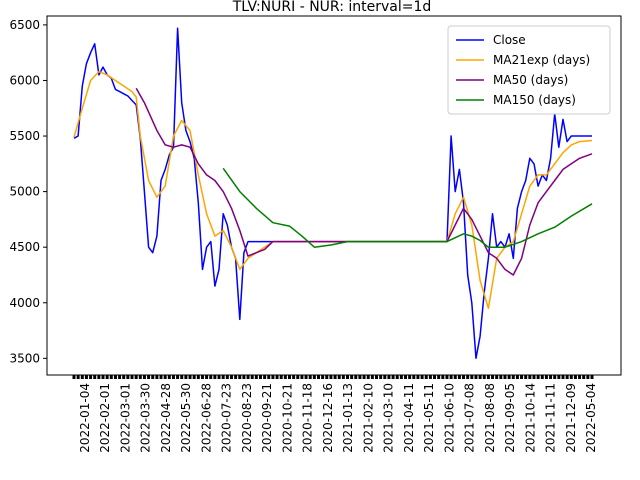 The width and height of the screenshot is (640, 480). I want to click on y-tick-label-2: 4500, so click(24, 247).